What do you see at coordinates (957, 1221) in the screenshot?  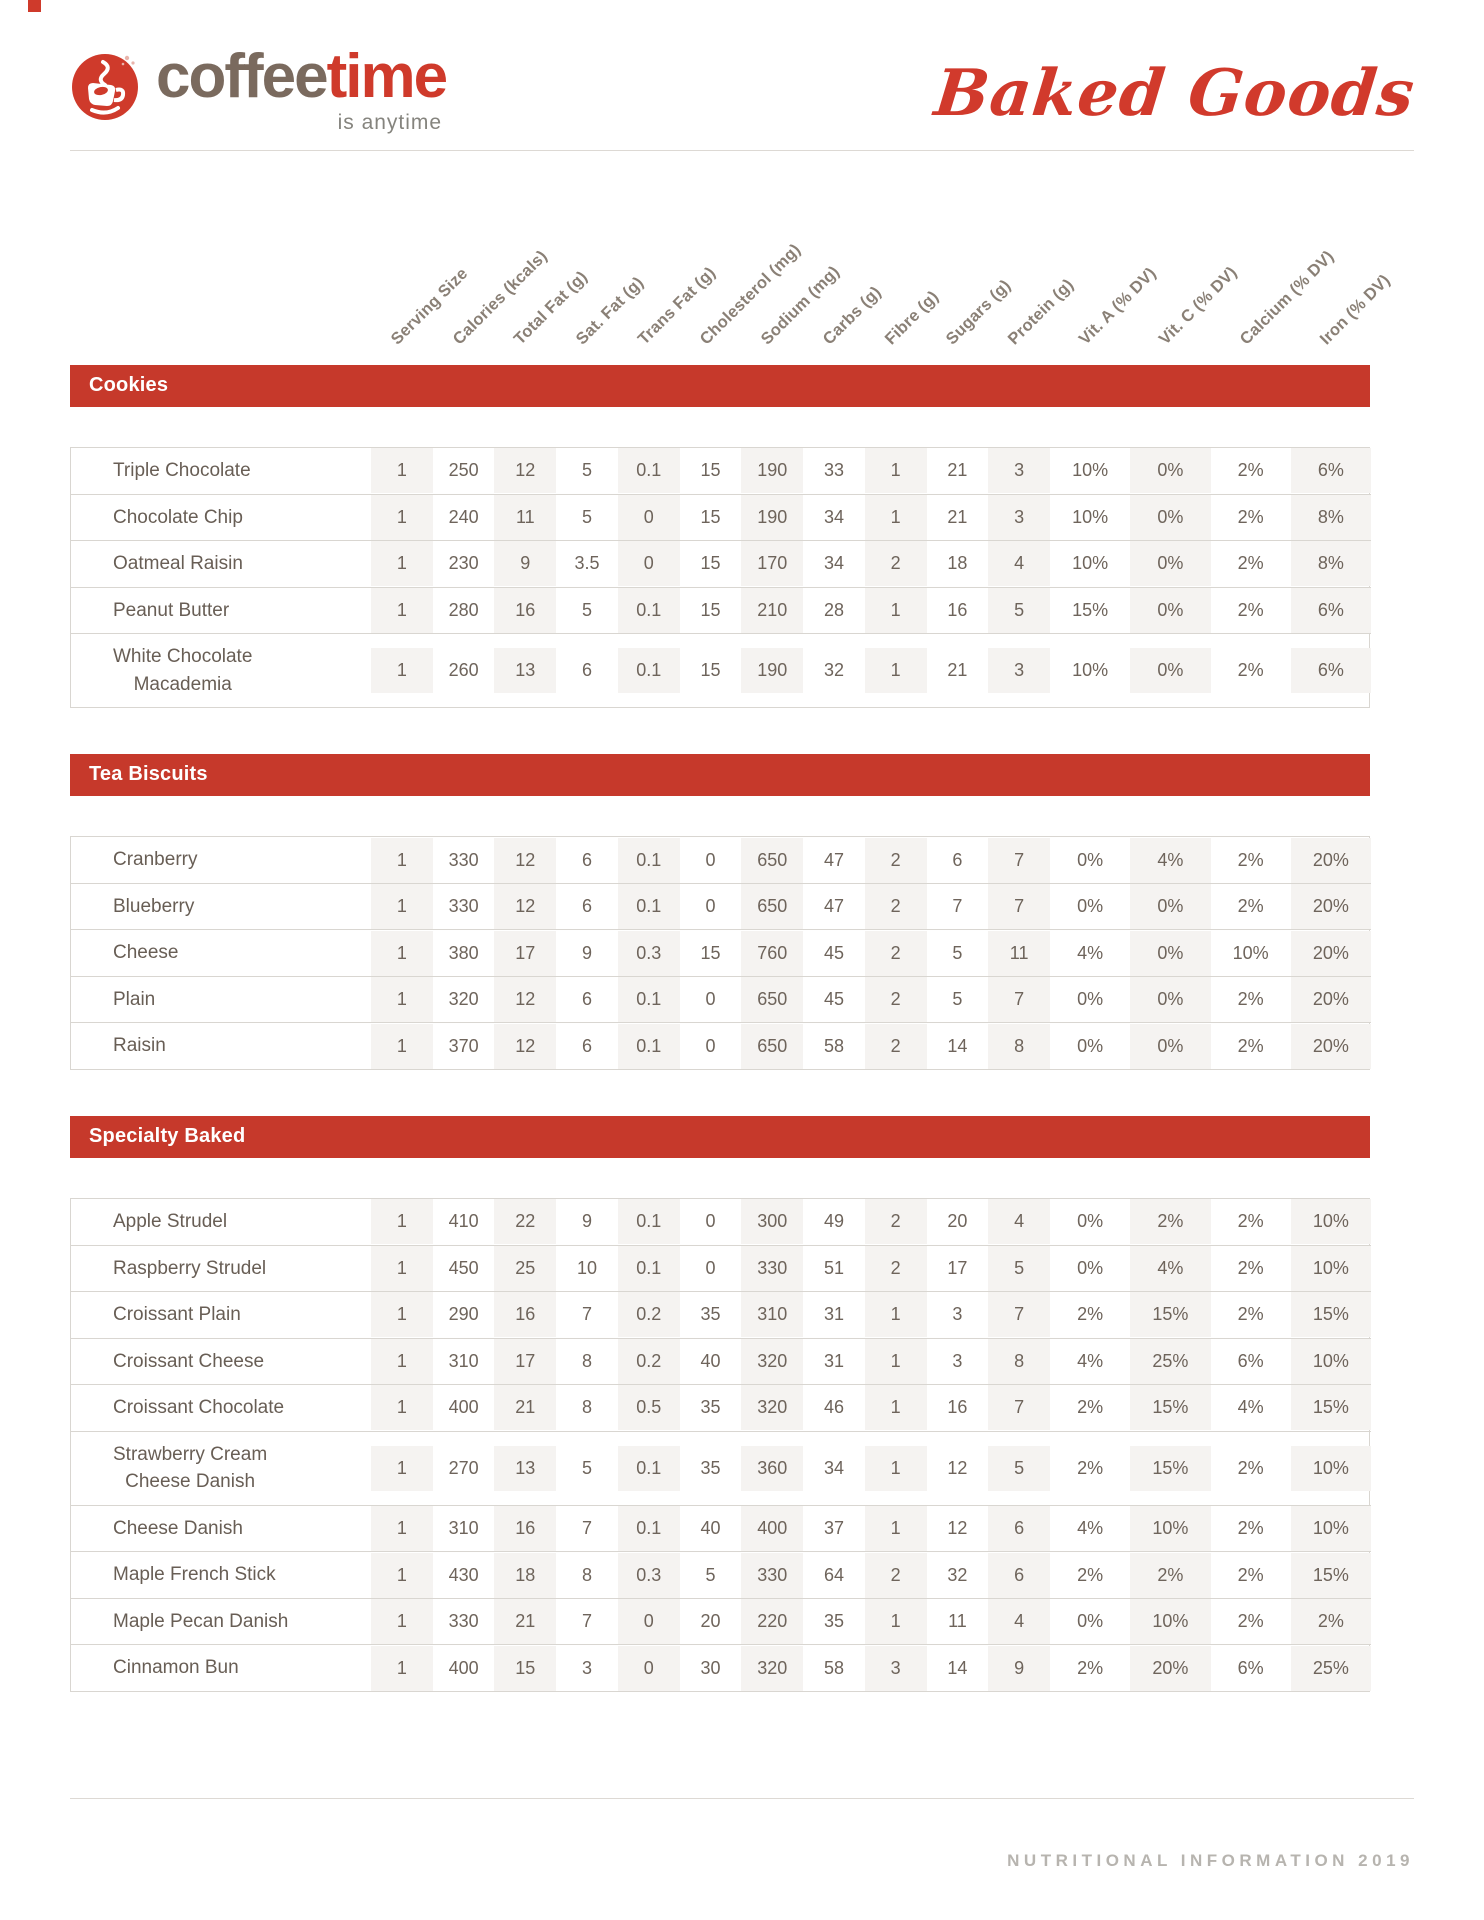 I see `value-cell: 20` at bounding box center [957, 1221].